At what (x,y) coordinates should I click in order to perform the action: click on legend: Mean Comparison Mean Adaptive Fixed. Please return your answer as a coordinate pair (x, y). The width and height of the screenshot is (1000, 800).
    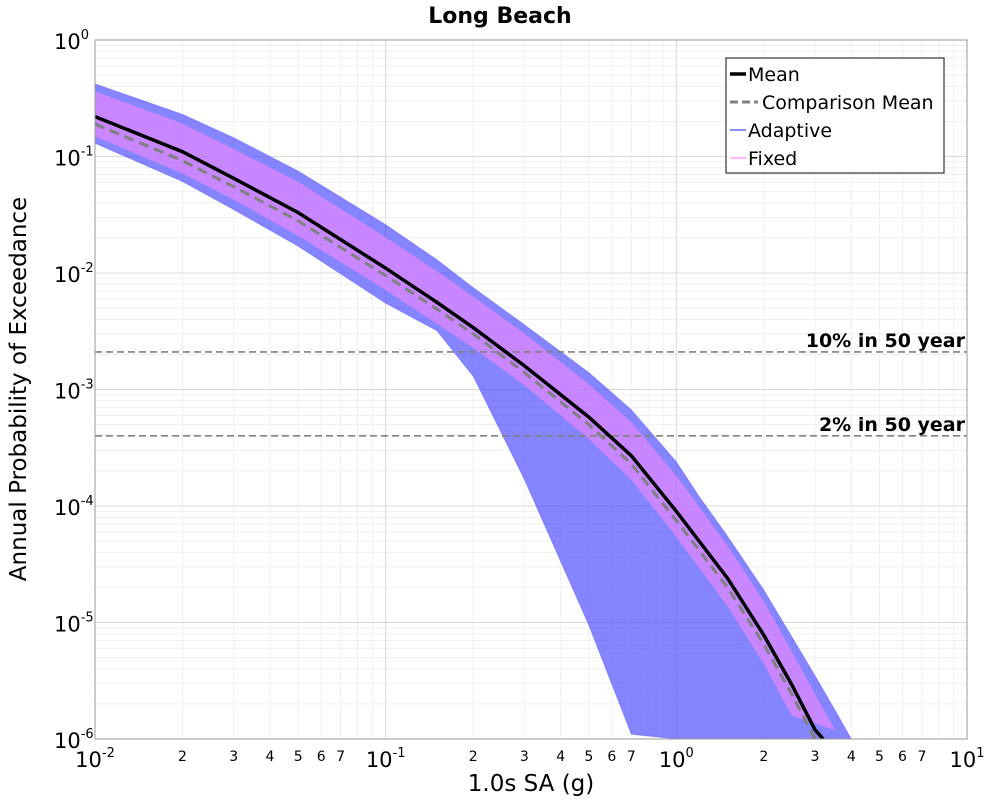
    Looking at the image, I should click on (835, 115).